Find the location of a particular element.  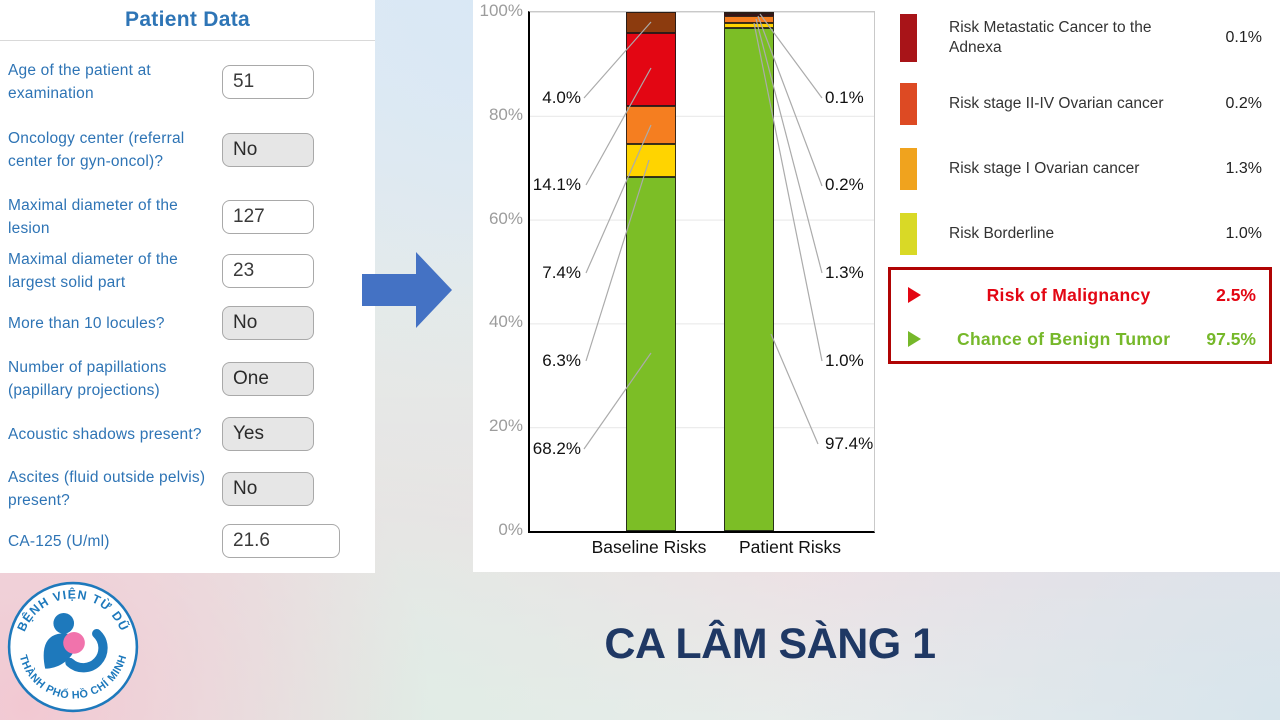

legend-value: 1.0% is located at coordinates (1243, 233).